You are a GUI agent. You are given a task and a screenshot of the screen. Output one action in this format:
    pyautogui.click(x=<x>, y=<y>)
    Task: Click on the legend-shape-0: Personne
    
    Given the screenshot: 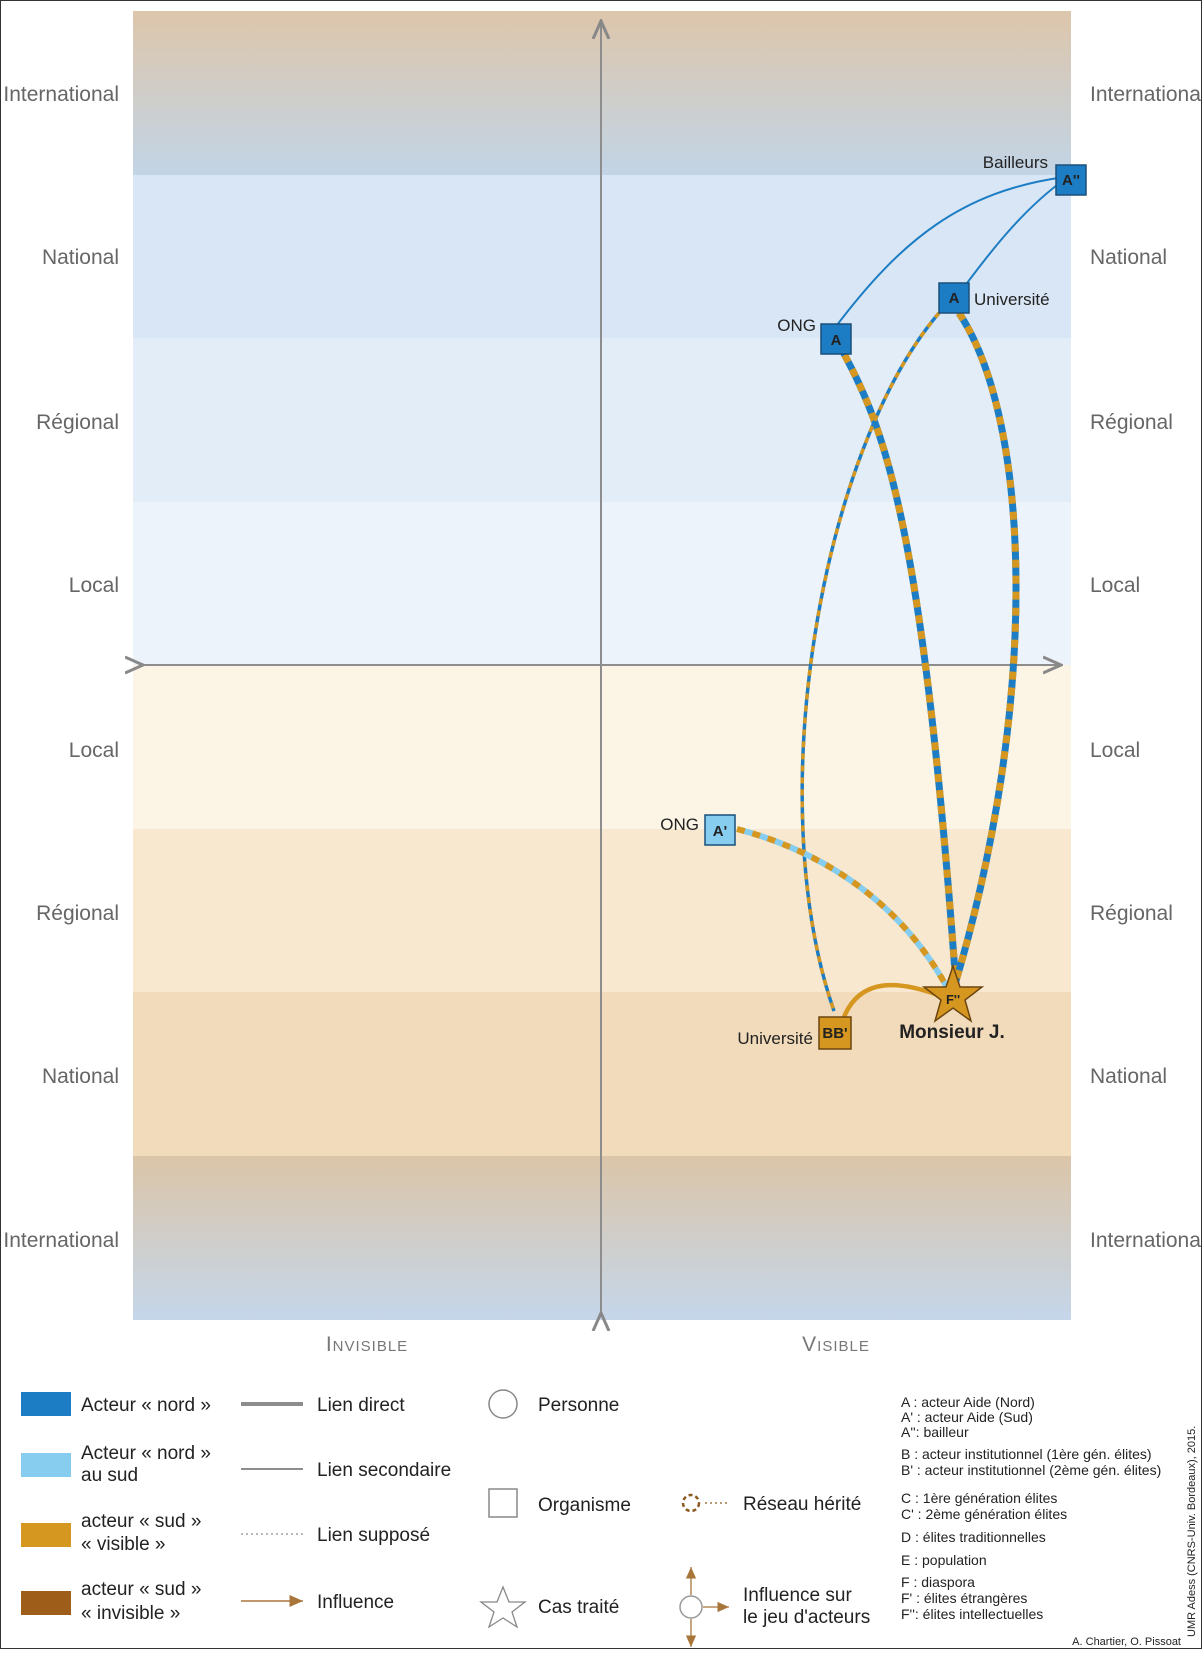 What is the action you would take?
    pyautogui.click(x=578, y=1405)
    